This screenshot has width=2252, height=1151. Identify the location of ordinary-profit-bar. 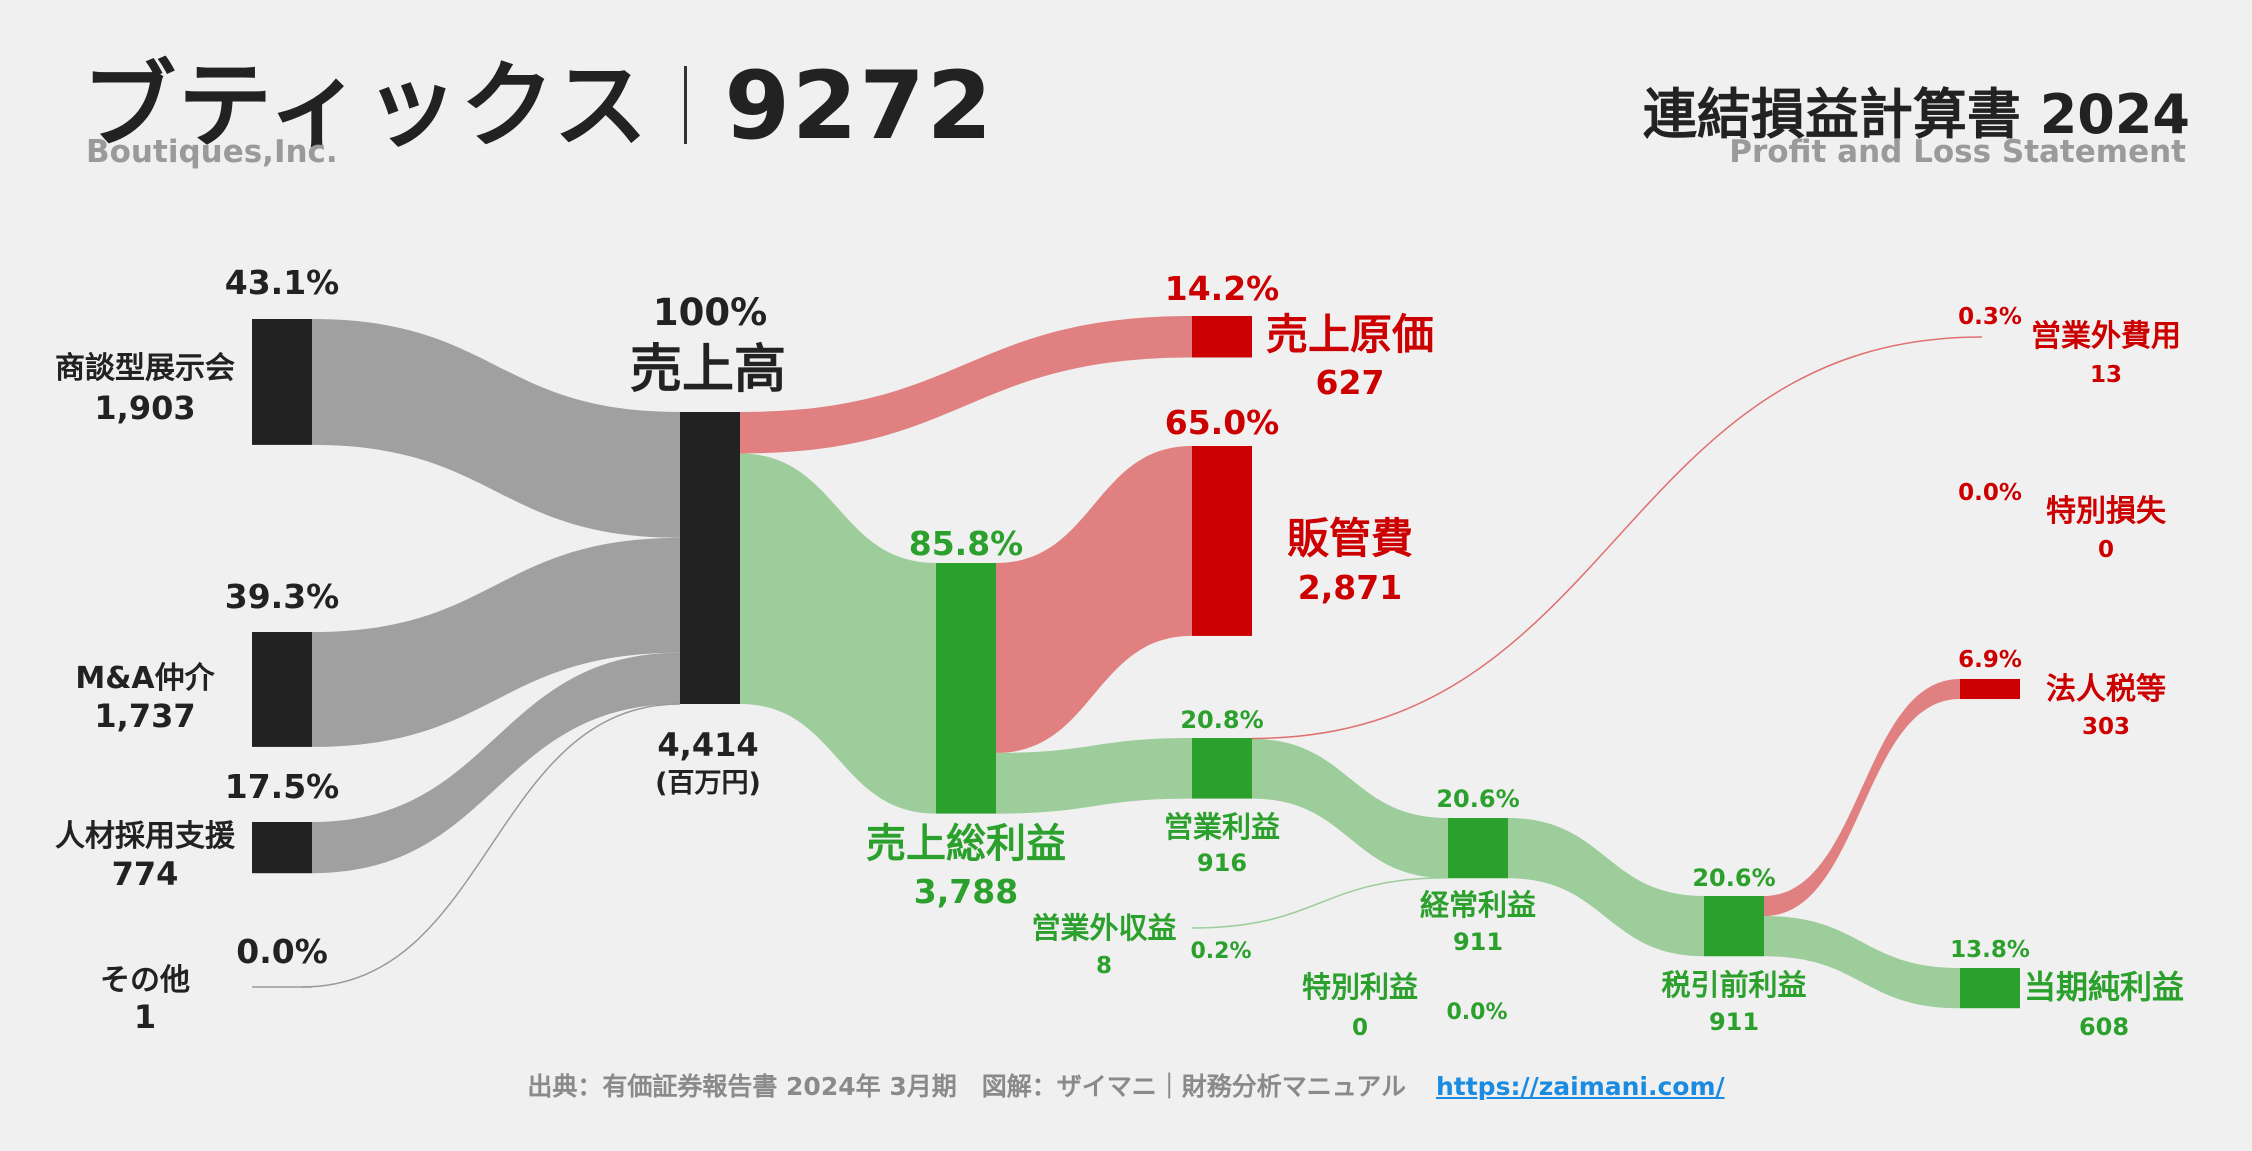
(1478, 848).